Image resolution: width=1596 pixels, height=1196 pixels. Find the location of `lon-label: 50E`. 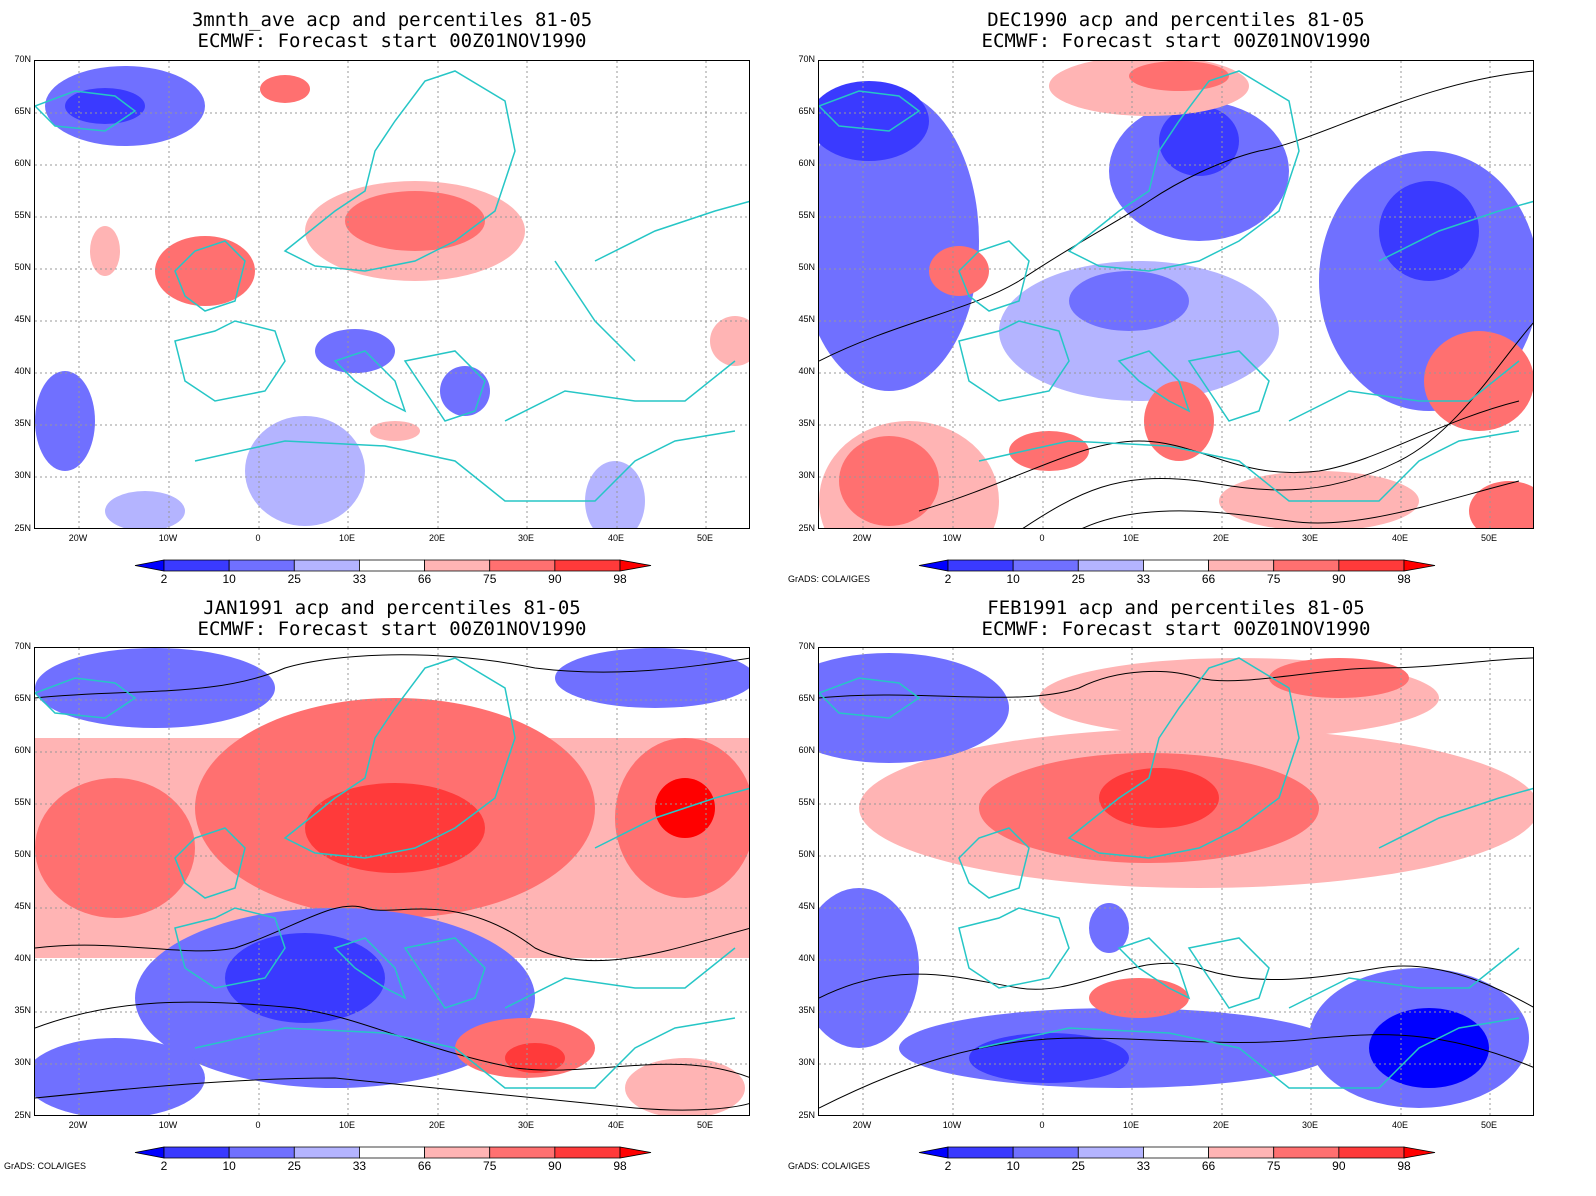

lon-label: 50E is located at coordinates (1488, 538).